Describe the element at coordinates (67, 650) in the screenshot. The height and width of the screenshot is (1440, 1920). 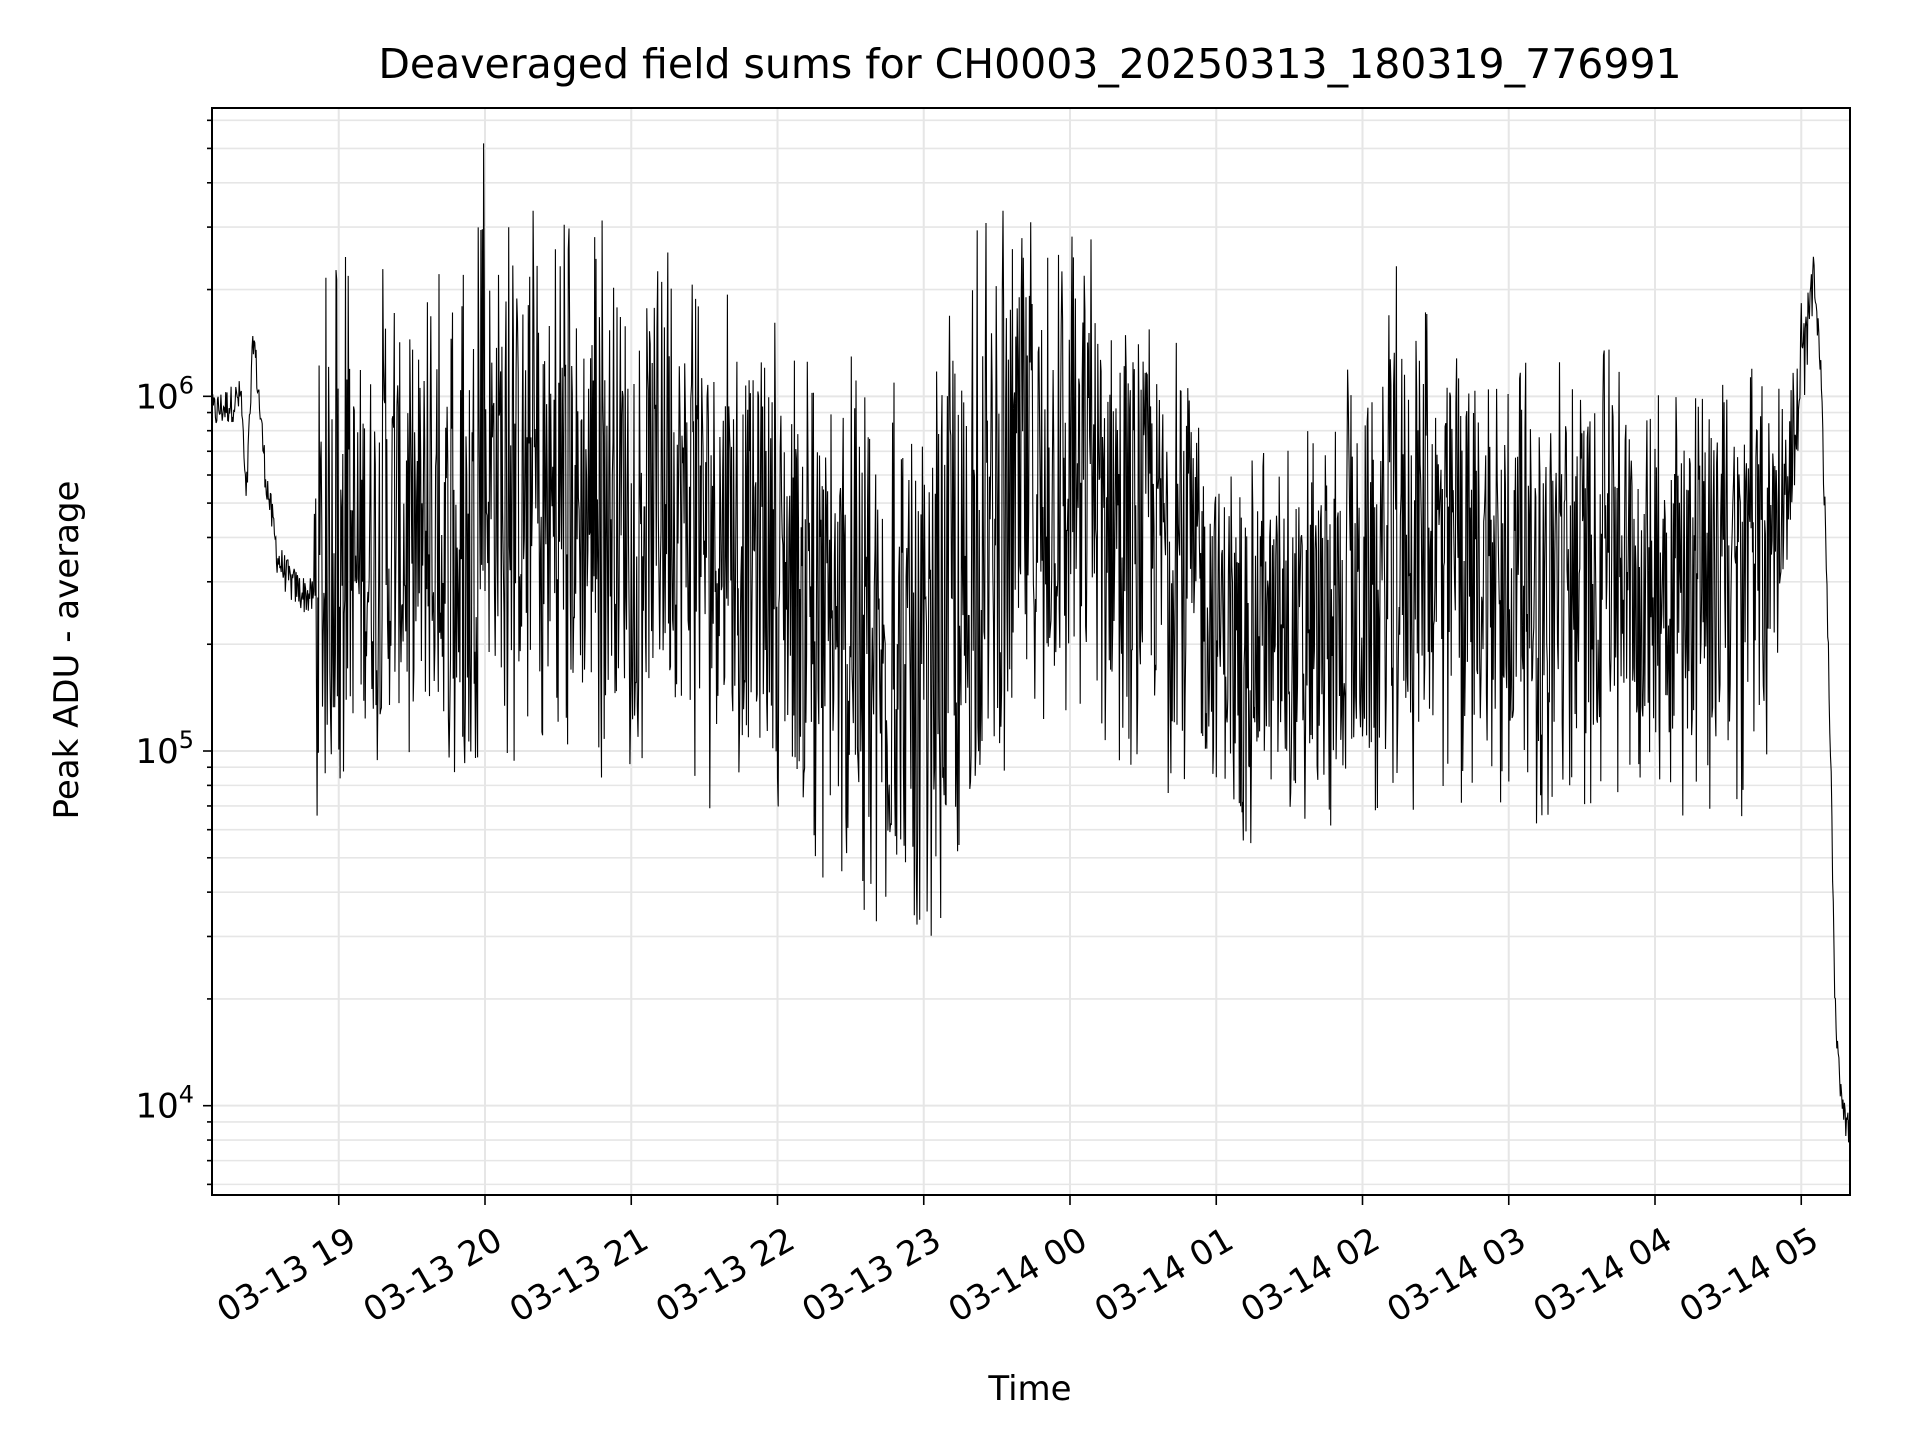
I see `y-axis-label: Peak ADU - average` at that location.